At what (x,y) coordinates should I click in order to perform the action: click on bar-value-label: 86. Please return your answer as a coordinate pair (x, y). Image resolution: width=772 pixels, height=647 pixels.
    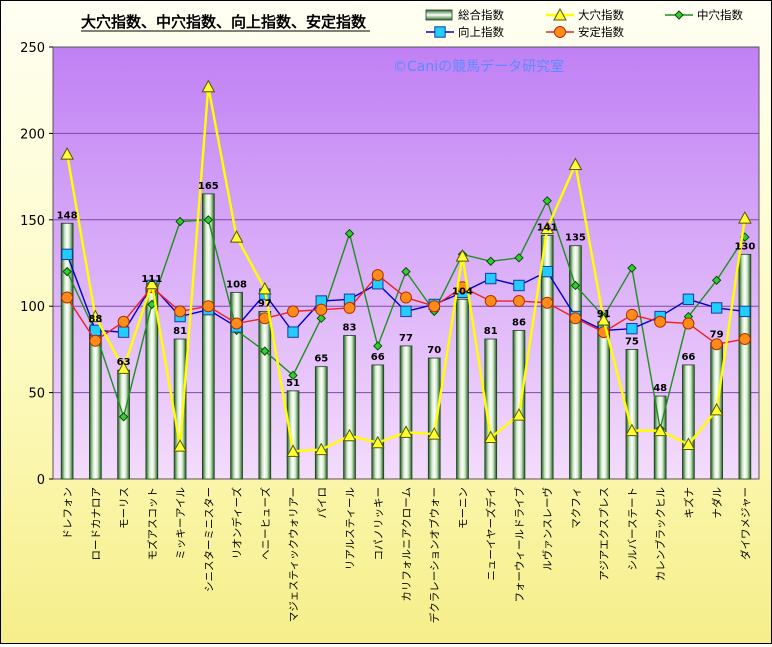
    Looking at the image, I should click on (519, 322).